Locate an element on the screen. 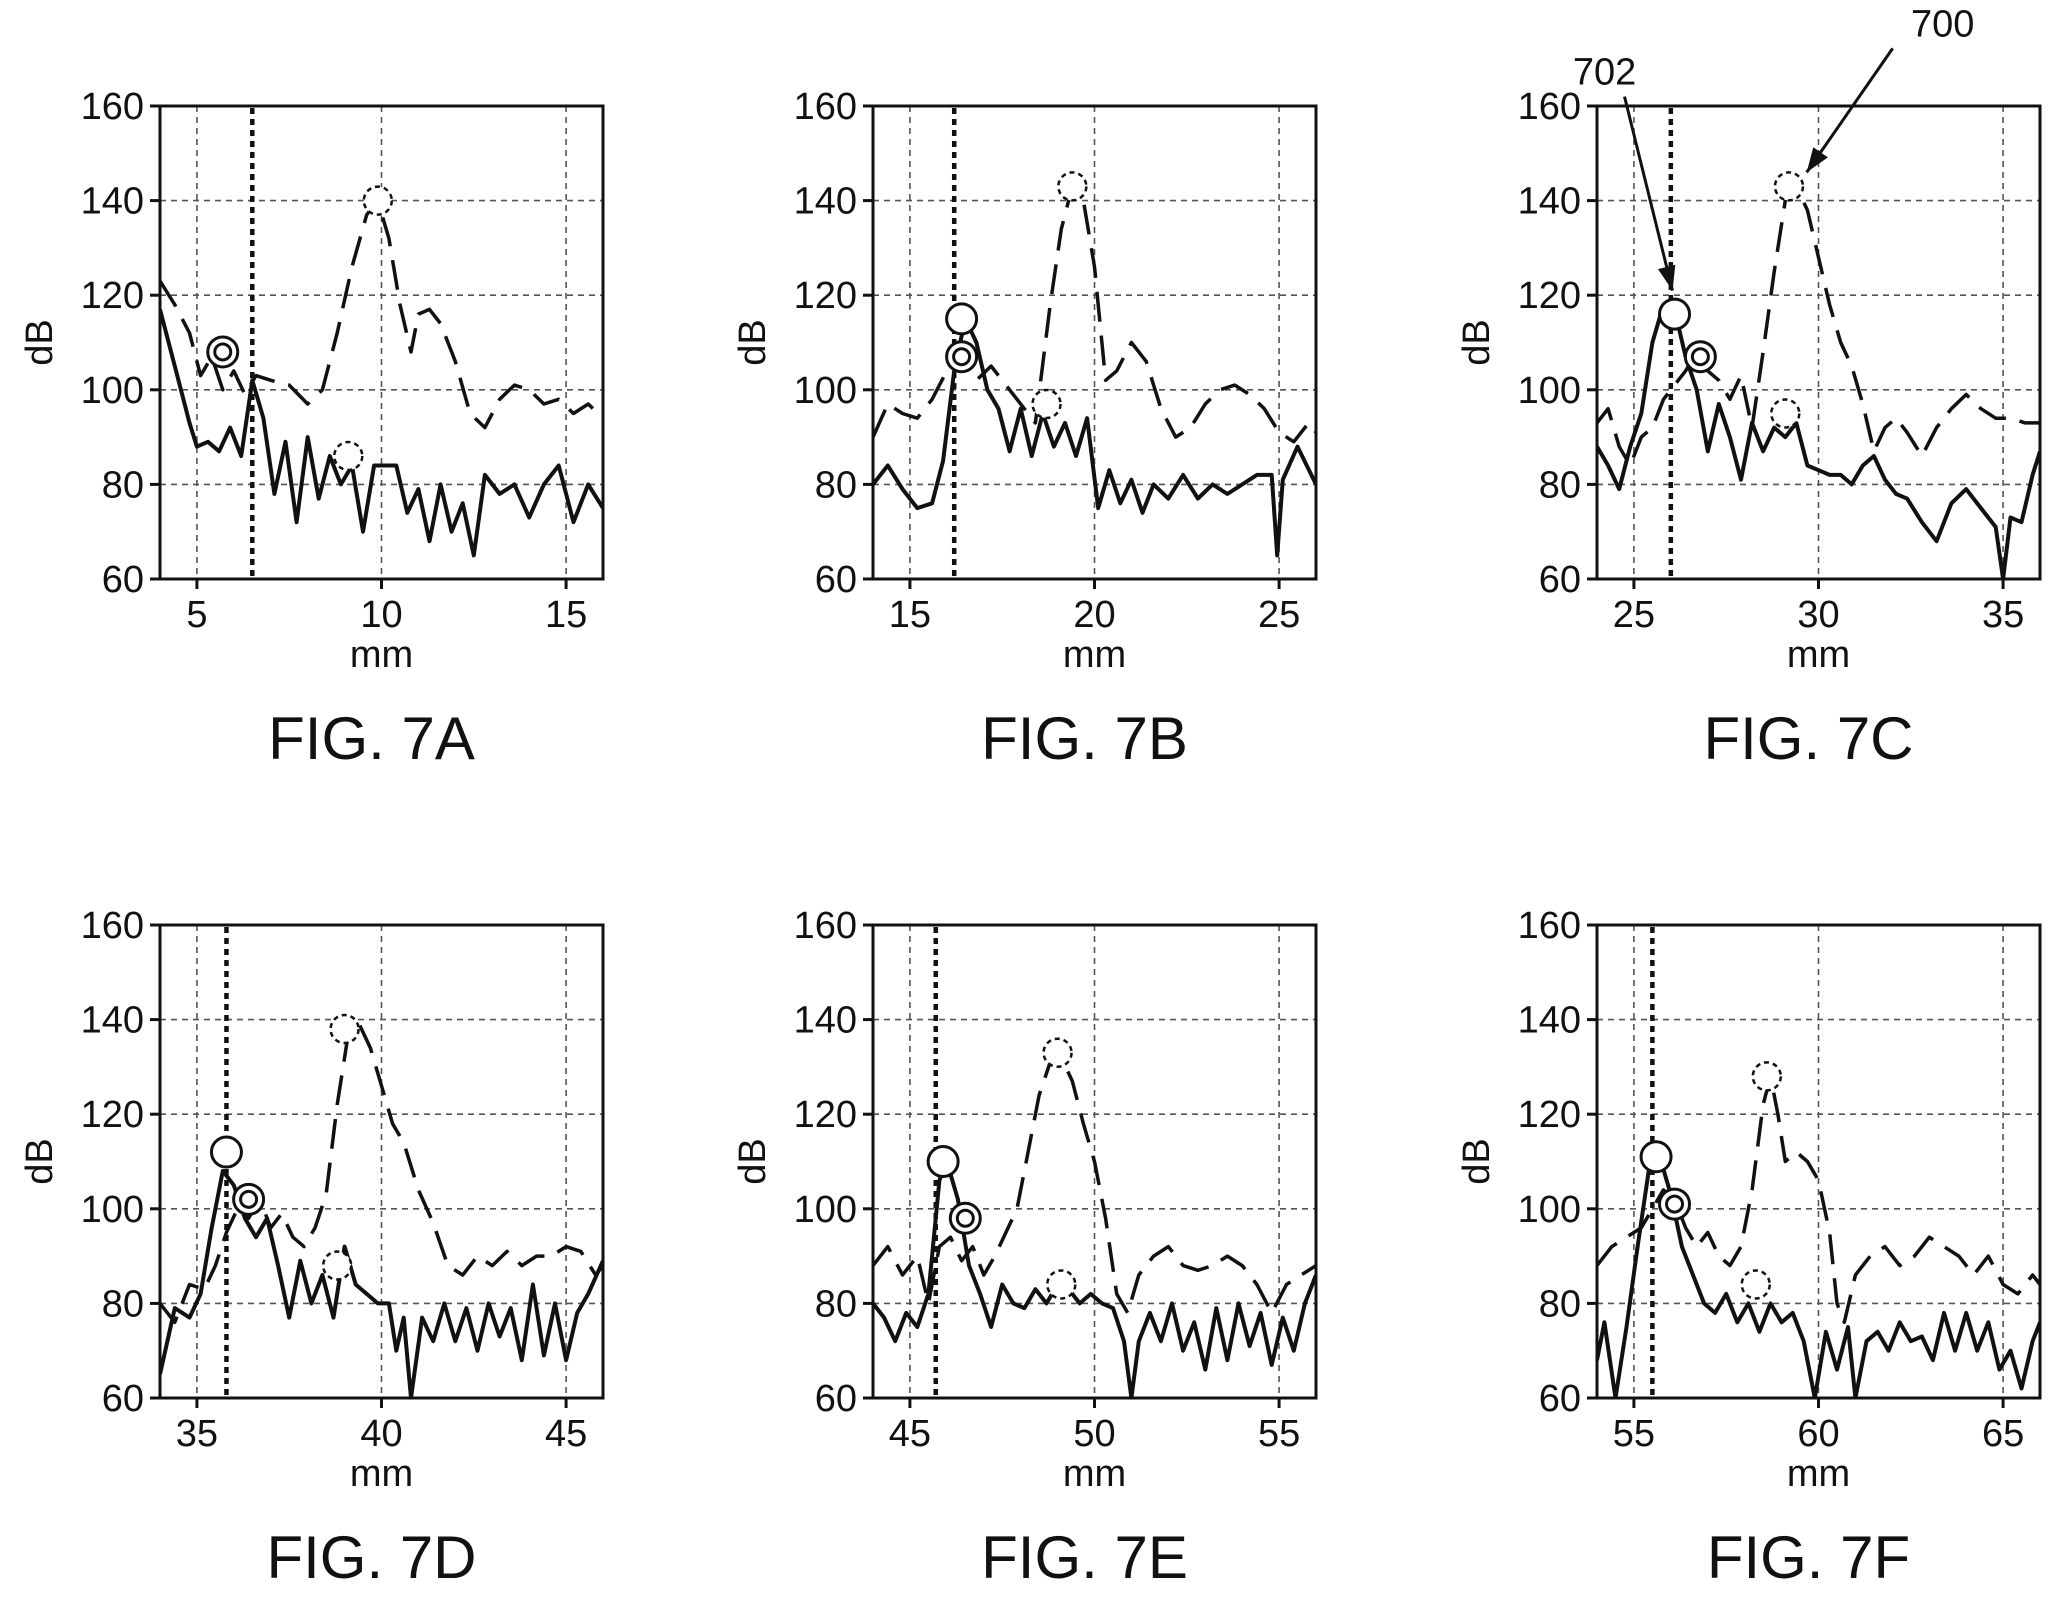 This screenshot has width=2059, height=1599. x-tick-label: 20 is located at coordinates (1094, 615).